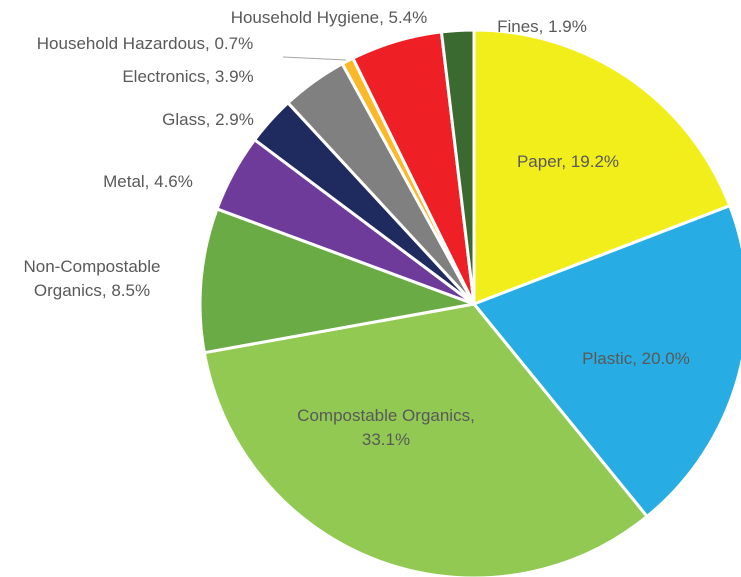  I want to click on label-non-compostable-organics: Non-Compostable Organics, 8.5%, so click(91, 278).